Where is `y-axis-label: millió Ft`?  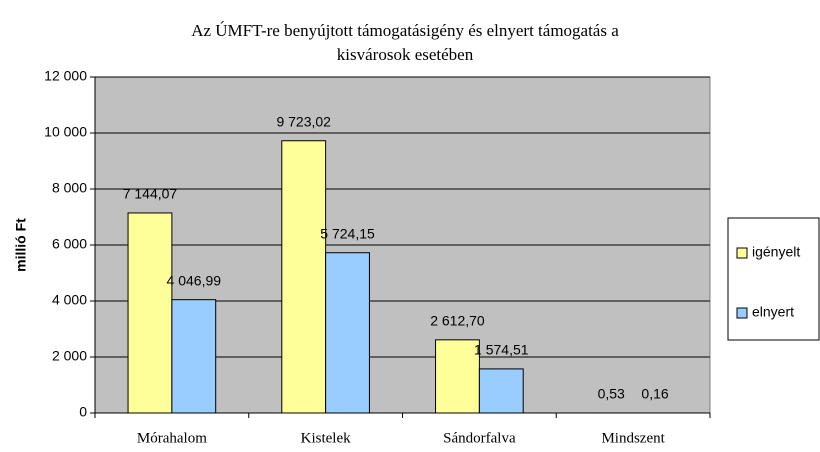
y-axis-label: millió Ft is located at coordinates (21, 245).